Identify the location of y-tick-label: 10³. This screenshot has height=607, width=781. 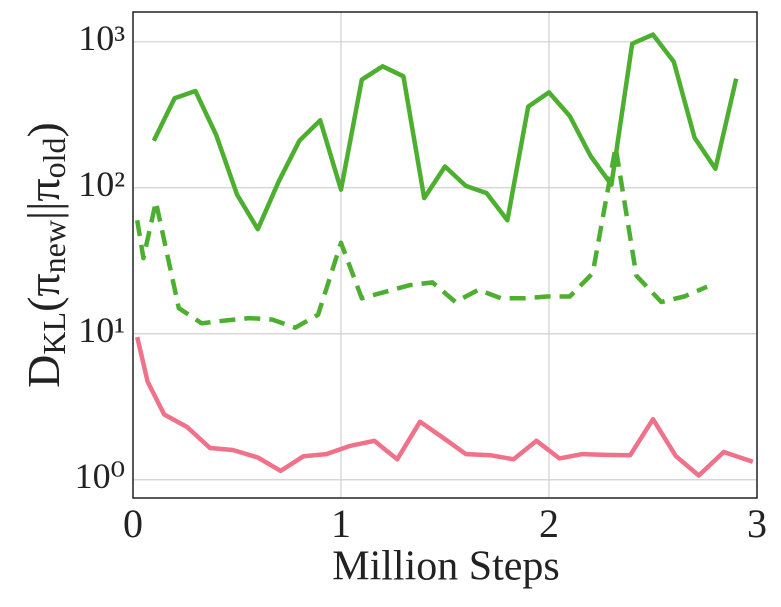
(101, 38).